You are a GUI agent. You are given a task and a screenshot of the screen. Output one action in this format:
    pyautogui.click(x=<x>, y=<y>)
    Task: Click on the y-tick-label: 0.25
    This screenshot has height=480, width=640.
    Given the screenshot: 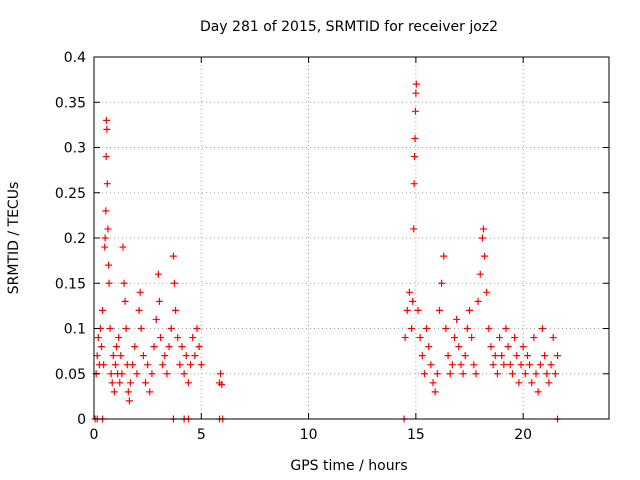 What is the action you would take?
    pyautogui.click(x=70, y=194)
    